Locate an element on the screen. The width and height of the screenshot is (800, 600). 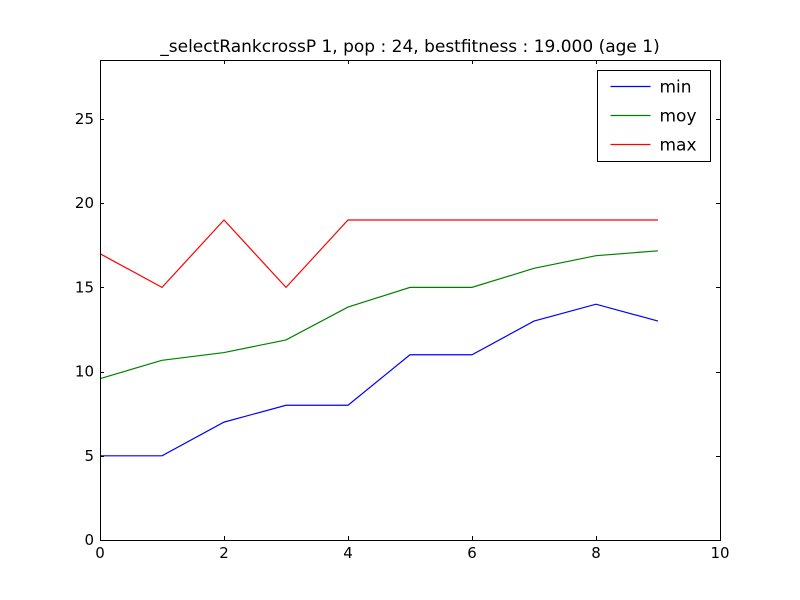
legend-label-max: max is located at coordinates (678, 146).